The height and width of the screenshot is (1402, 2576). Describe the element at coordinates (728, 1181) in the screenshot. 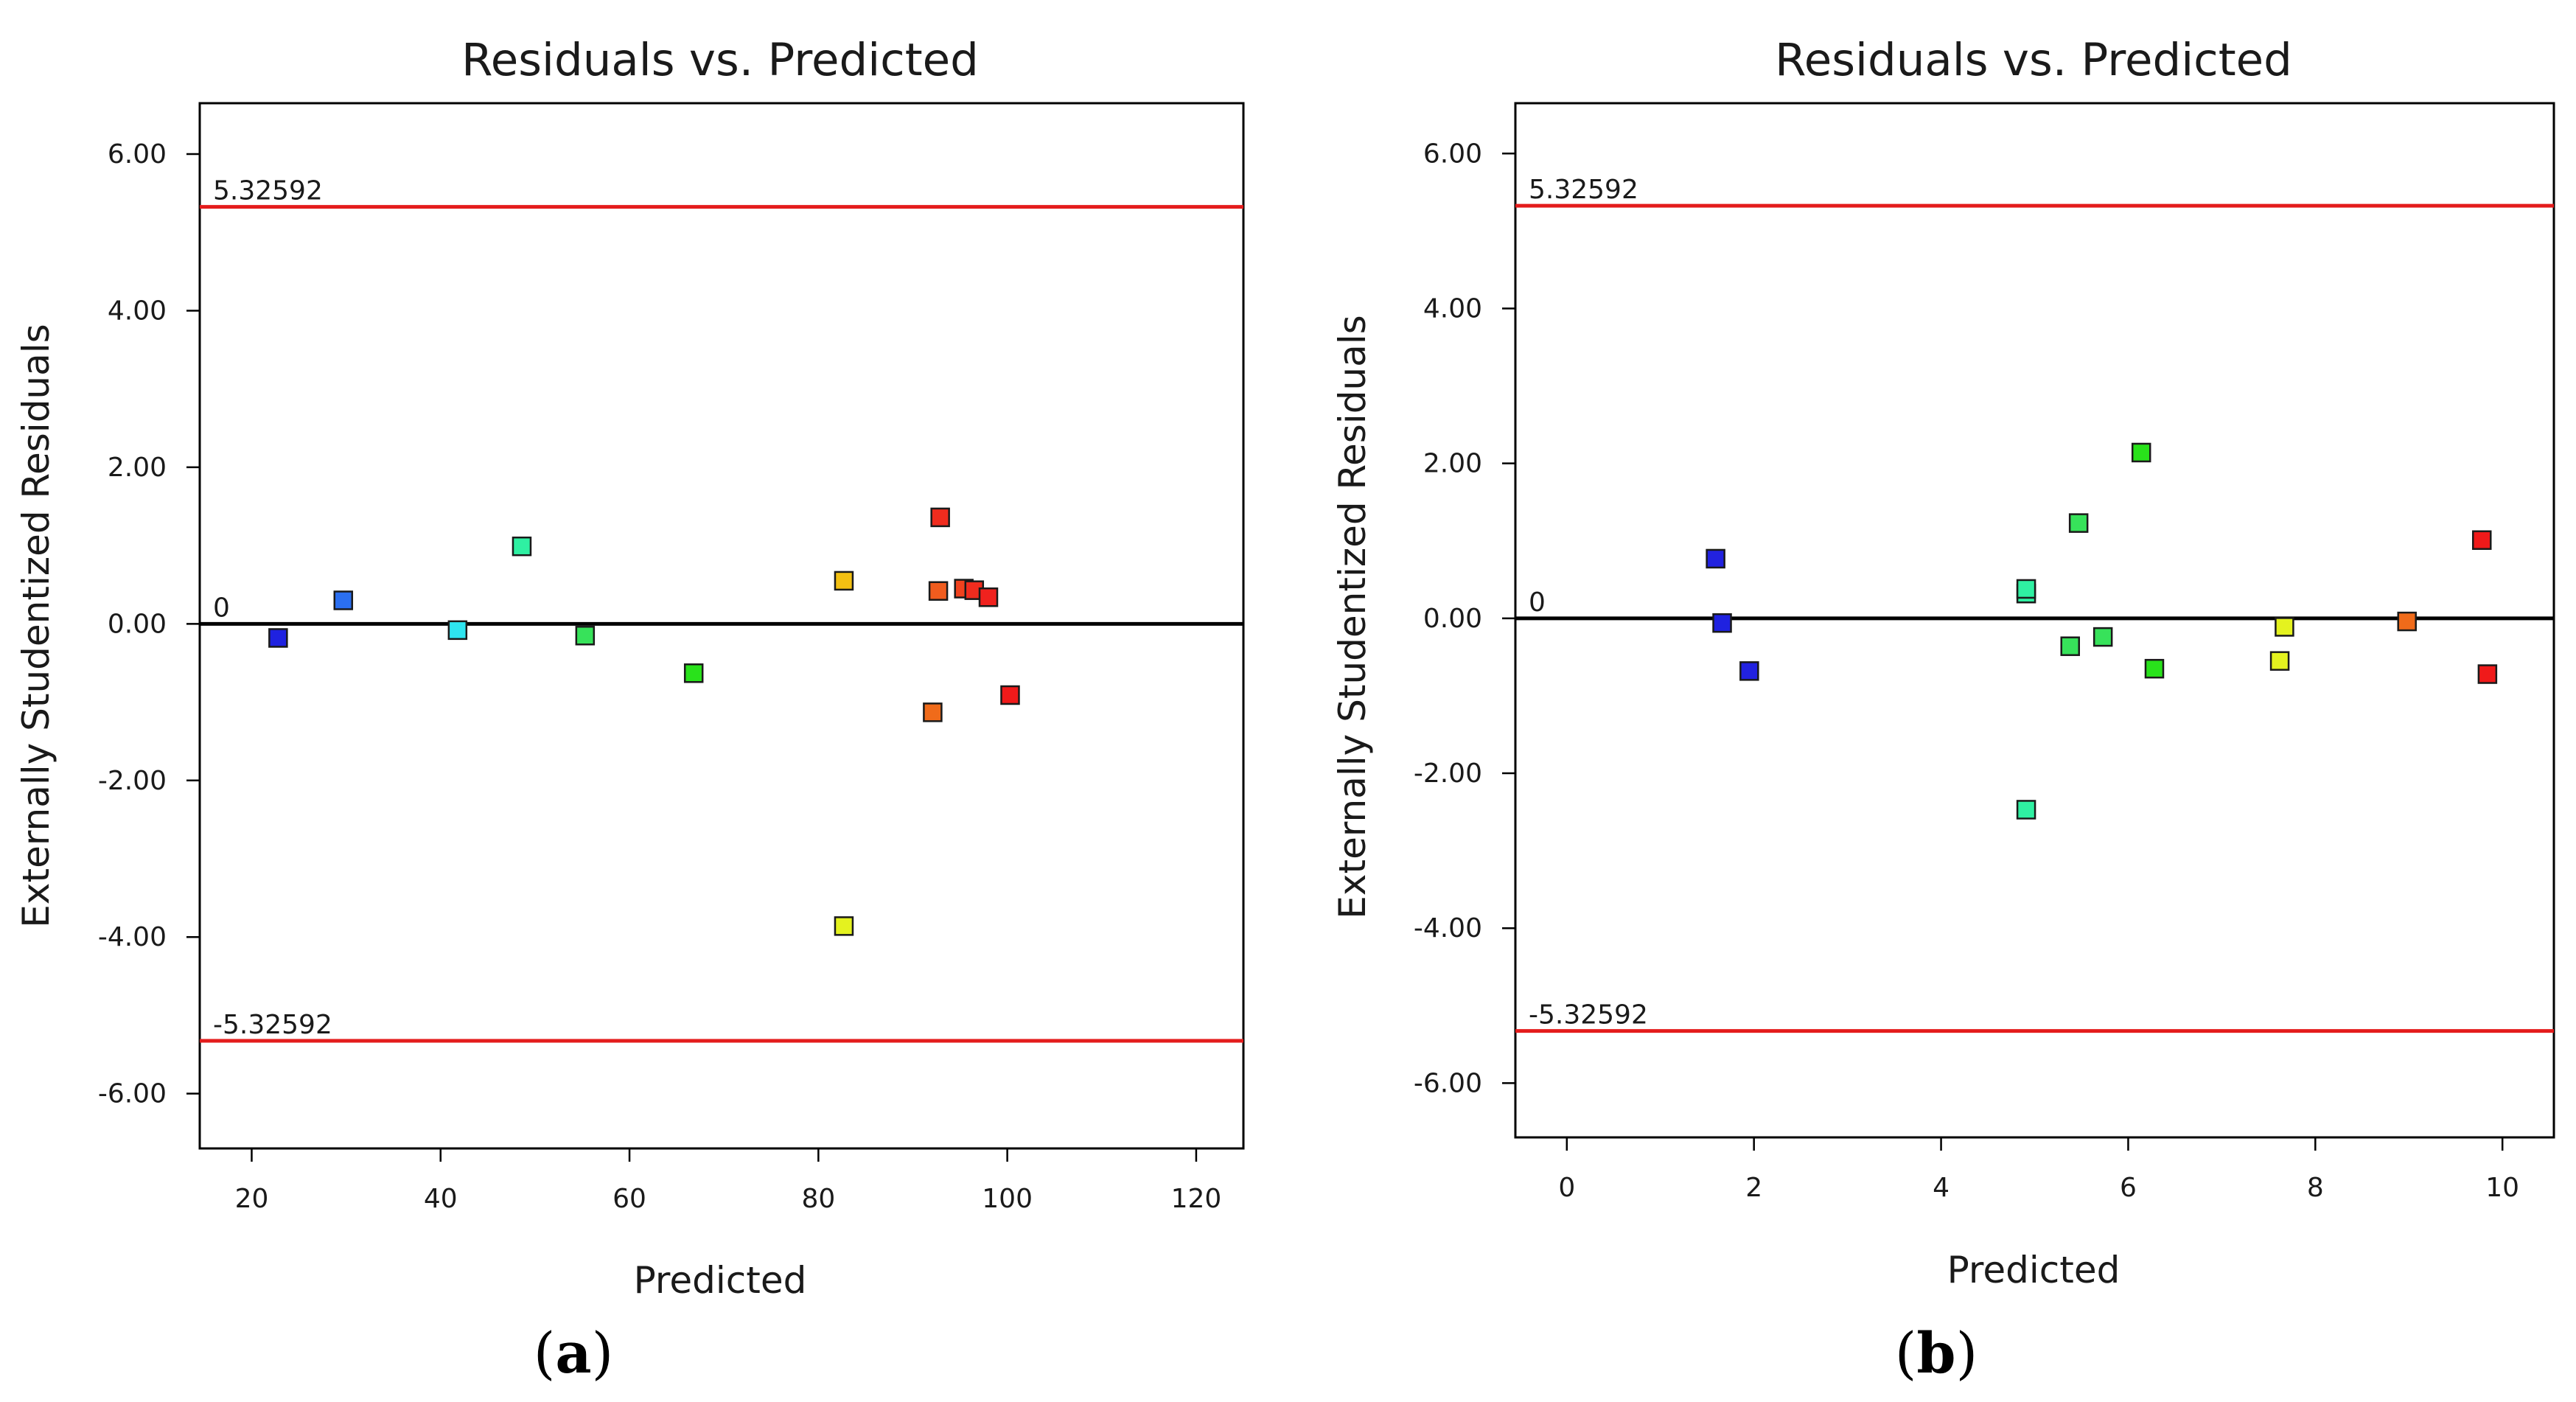

I see `x-axis: 20 40 60 80 100 120` at that location.